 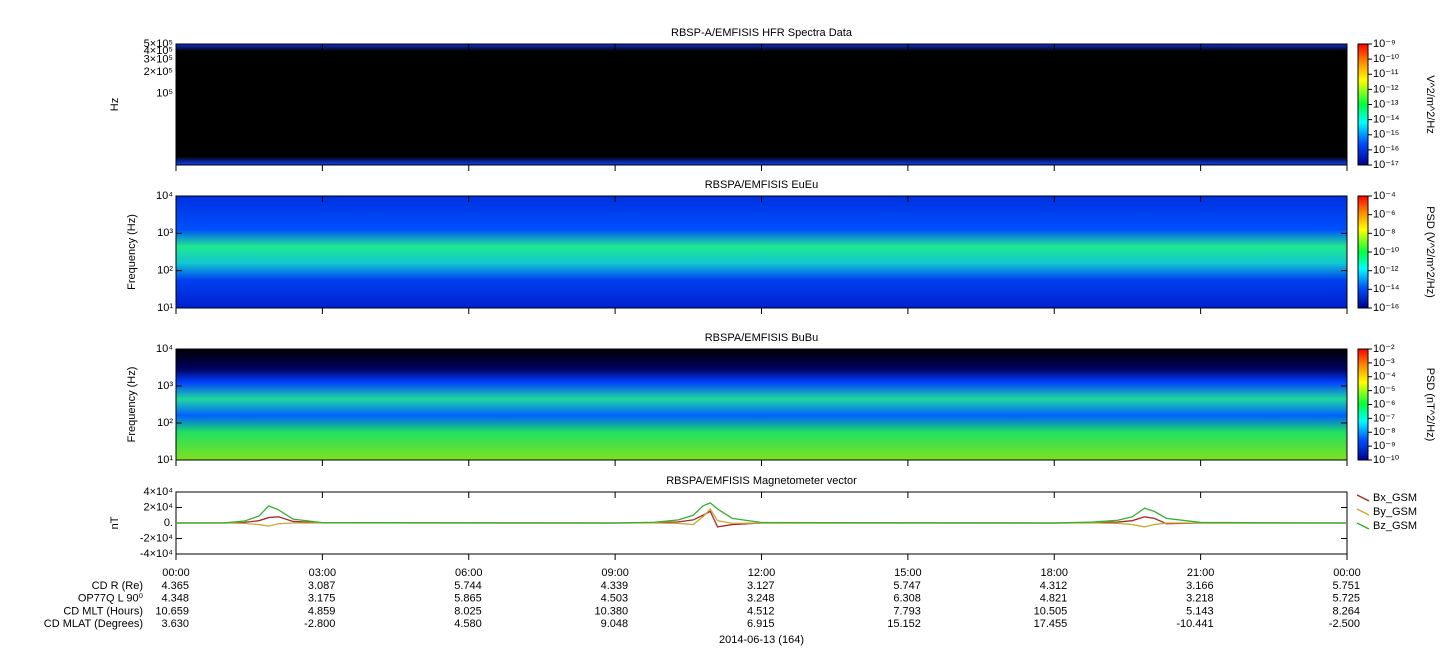 What do you see at coordinates (1430, 405) in the screenshot?
I see `colorbar-label: PSD (nT^2/Hz)` at bounding box center [1430, 405].